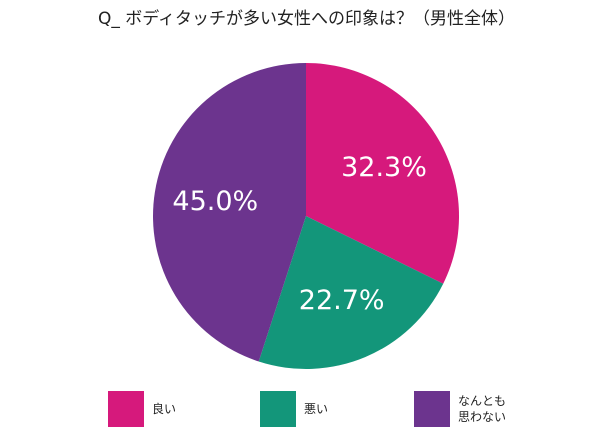 The image size is (613, 441). Describe the element at coordinates (278, 409) in the screenshot. I see `legend-swatch-bad` at that location.